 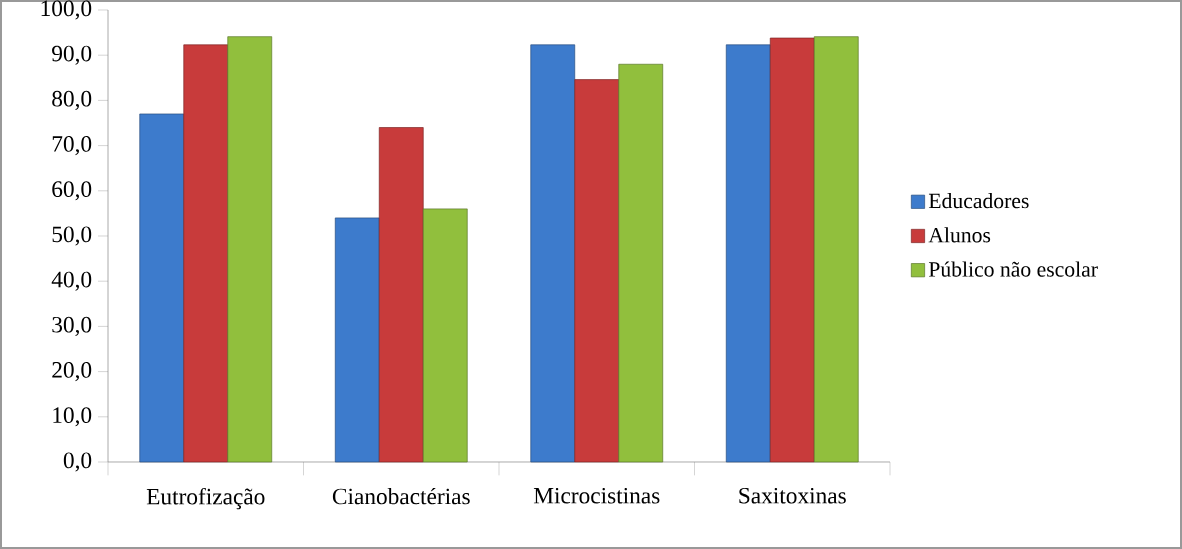 What do you see at coordinates (978, 201) in the screenshot?
I see `legend-label: Educadores` at bounding box center [978, 201].